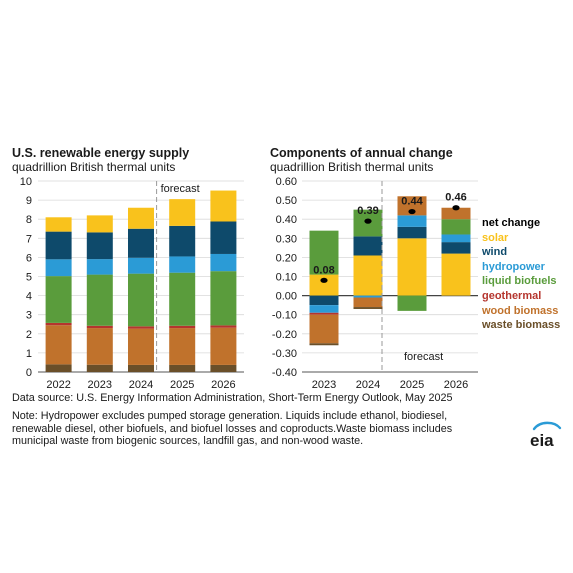 This screenshot has height=573, width=573. Describe the element at coordinates (182, 212) in the screenshot. I see `bar-solar-2025` at that location.